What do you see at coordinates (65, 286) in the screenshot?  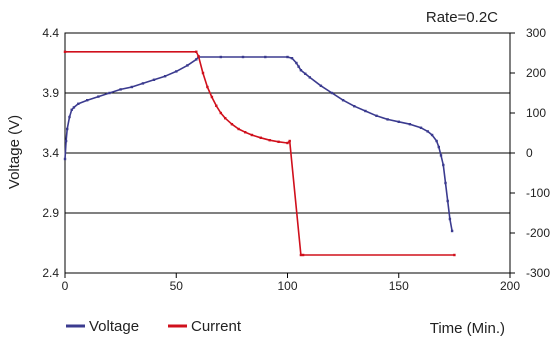 I see `x-tick-label: 0` at bounding box center [65, 286].